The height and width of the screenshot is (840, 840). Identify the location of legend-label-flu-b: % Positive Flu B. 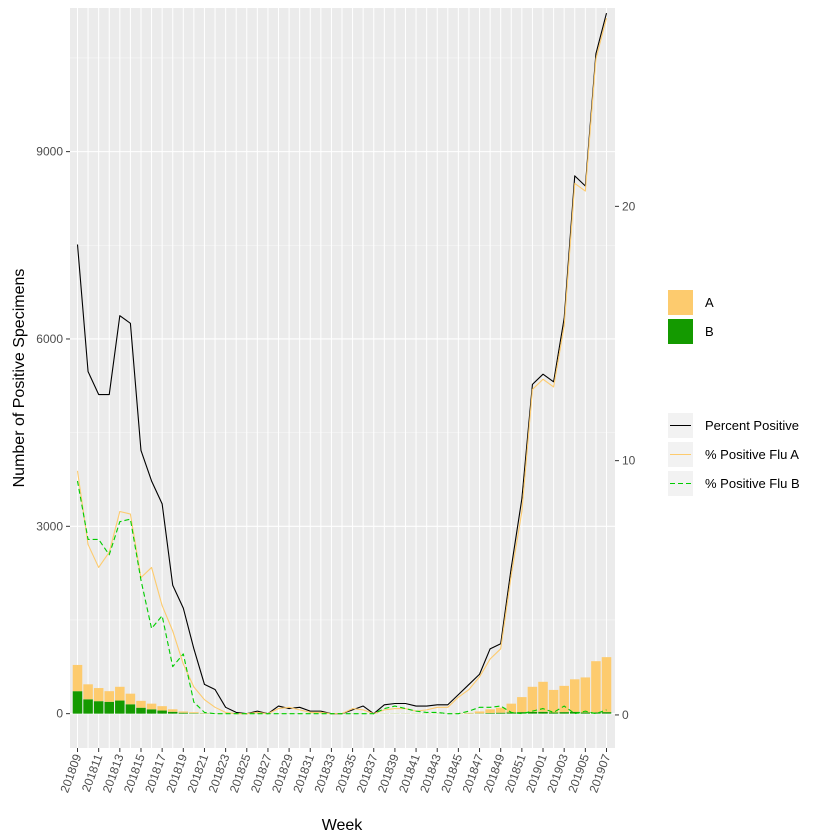
(752, 483).